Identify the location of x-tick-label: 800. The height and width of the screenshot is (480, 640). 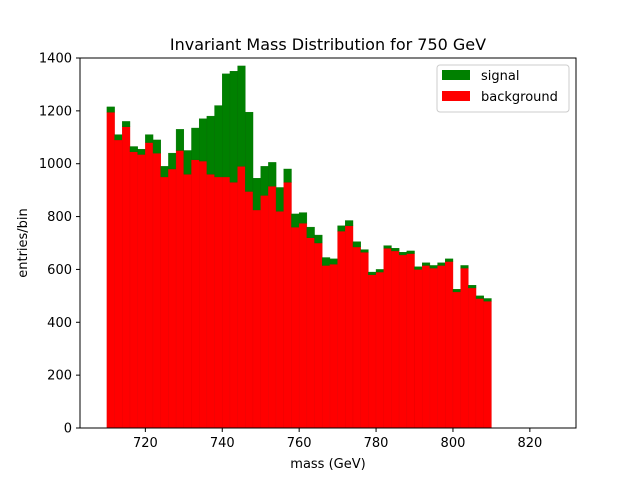
(453, 443).